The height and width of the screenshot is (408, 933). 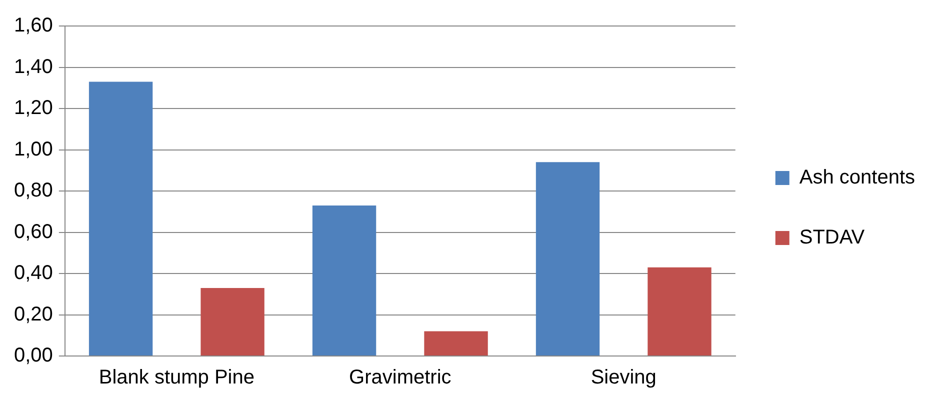 I want to click on y-tick-label: 0,20, so click(x=33, y=314).